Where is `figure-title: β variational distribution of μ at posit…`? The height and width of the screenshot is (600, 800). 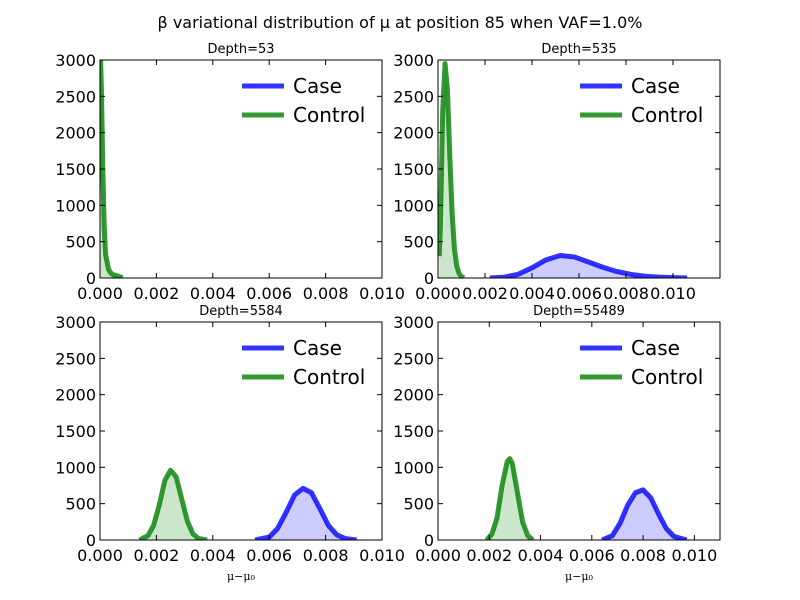
figure-title: β variational distribution of μ at posit… is located at coordinates (400, 22).